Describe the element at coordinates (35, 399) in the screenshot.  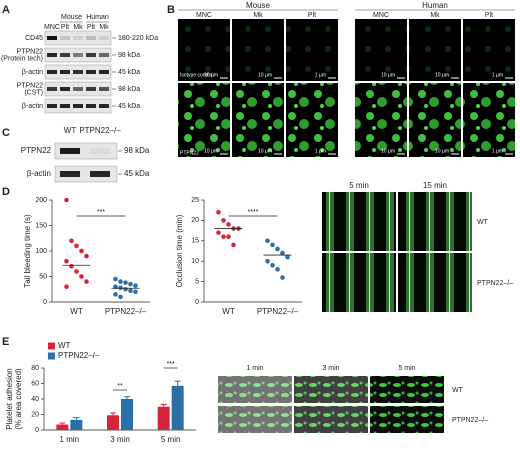
I see `y-tick-label: 40` at that location.